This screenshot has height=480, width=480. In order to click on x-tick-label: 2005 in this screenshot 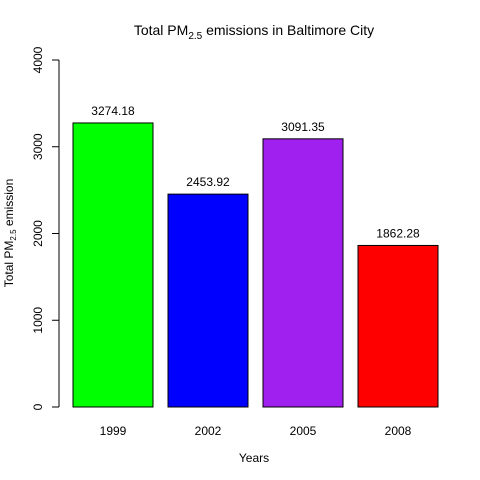, I will do `click(303, 431)`.